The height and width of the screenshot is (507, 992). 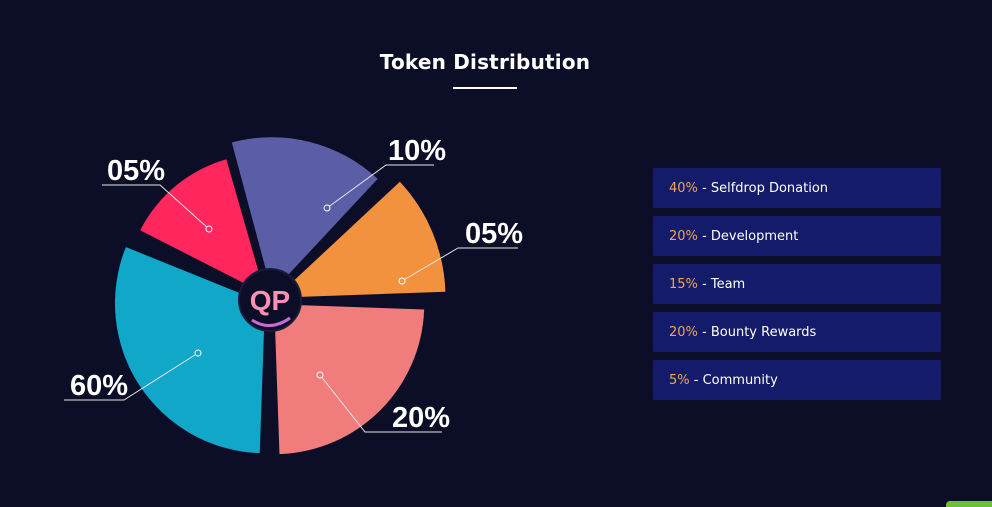 I want to click on legend-item: 5% - Community, so click(x=797, y=380).